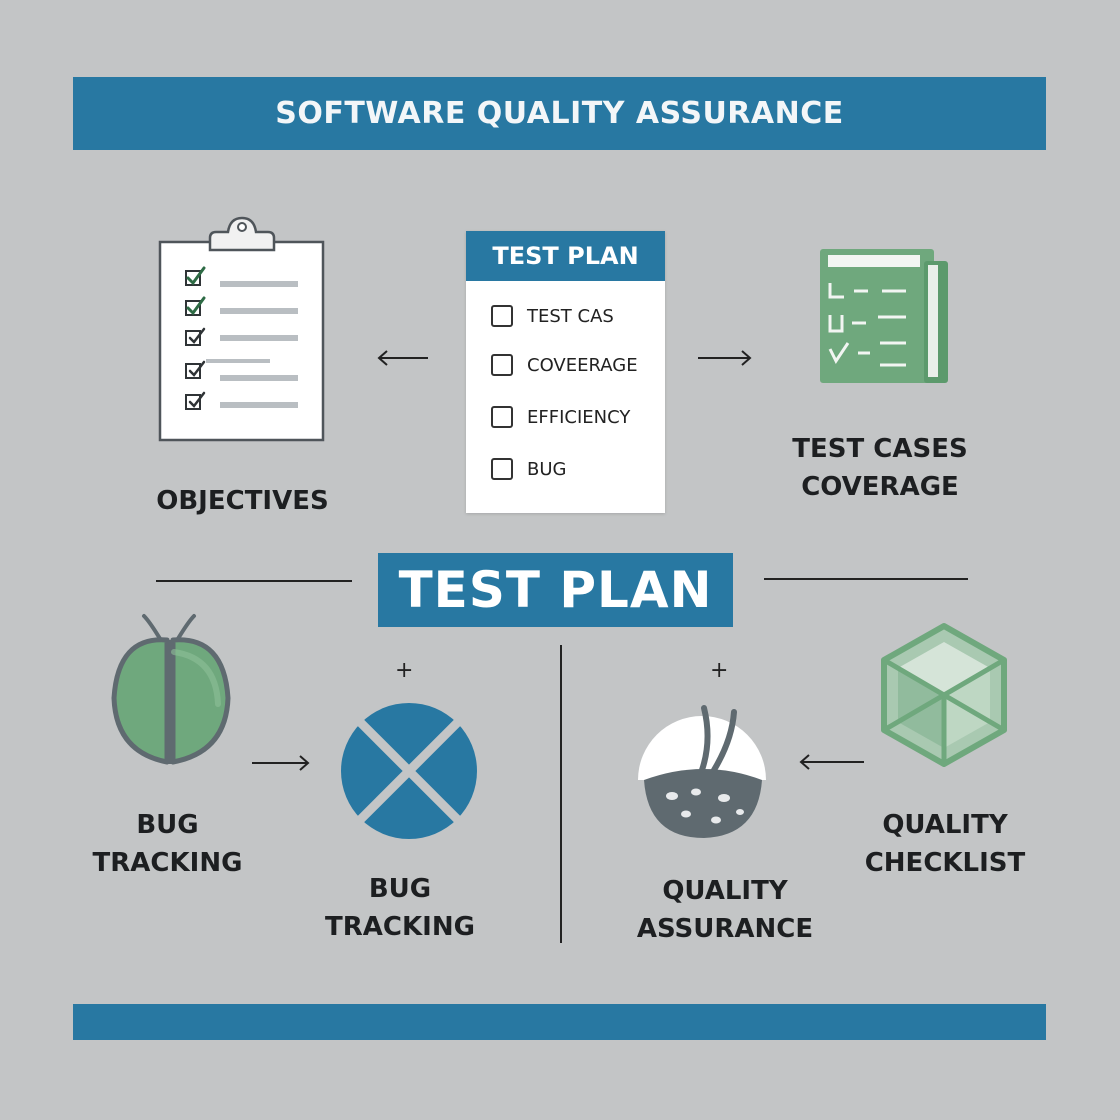  I want to click on checklist-item-label: TEST CAS, so click(570, 316).